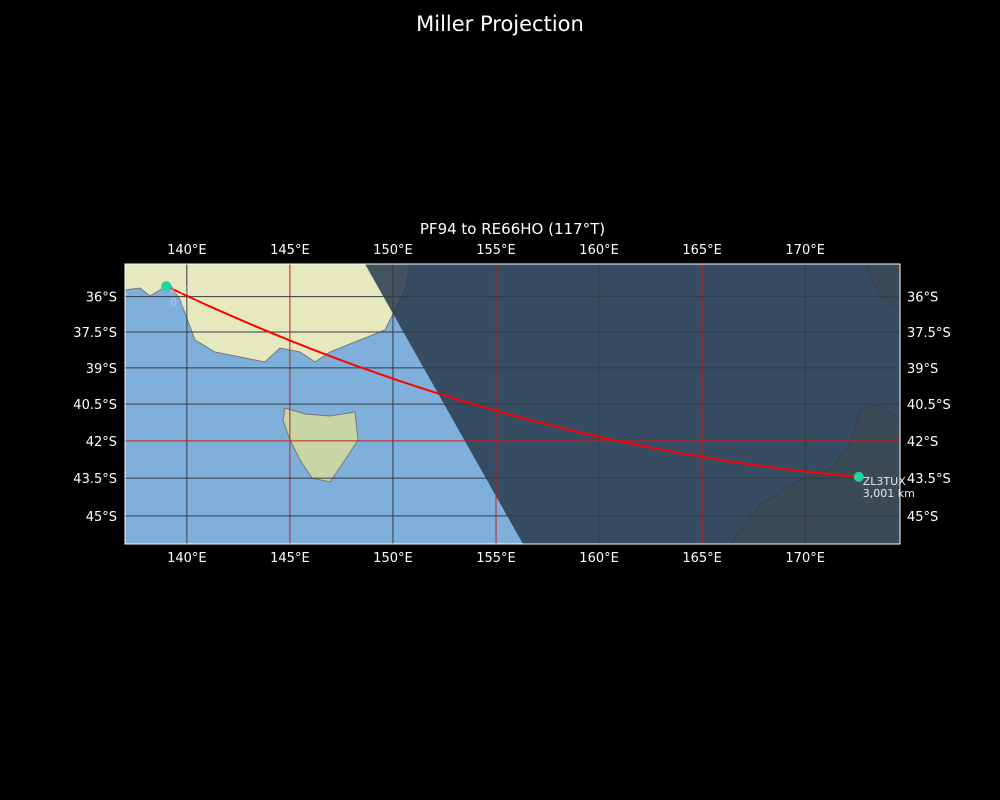 Image resolution: width=1000 pixels, height=800 pixels. Describe the element at coordinates (187, 558) in the screenshot. I see `lon-tick-label-bottom: 140°E` at that location.